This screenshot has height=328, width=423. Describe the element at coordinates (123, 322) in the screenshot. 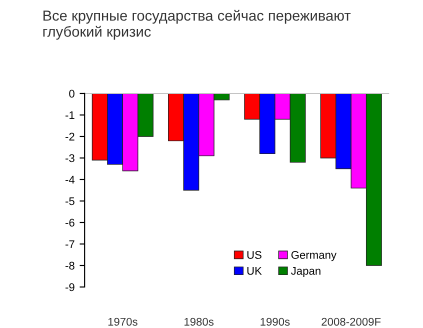

I see `x-tick-label: 1970s` at that location.